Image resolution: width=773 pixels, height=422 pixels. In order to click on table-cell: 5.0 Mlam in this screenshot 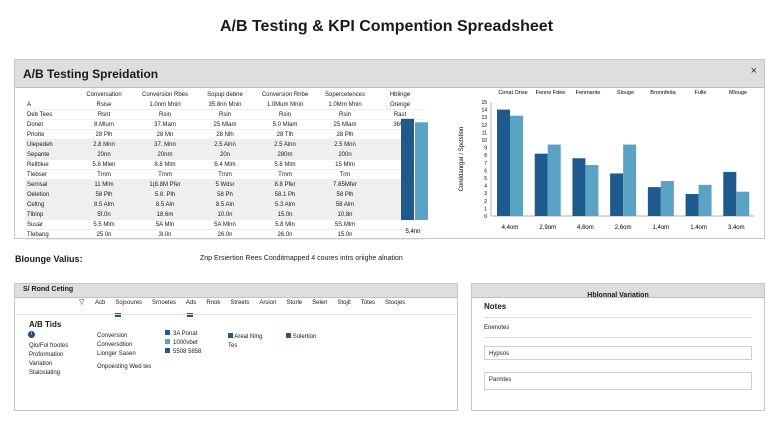, I will do `click(285, 124)`.